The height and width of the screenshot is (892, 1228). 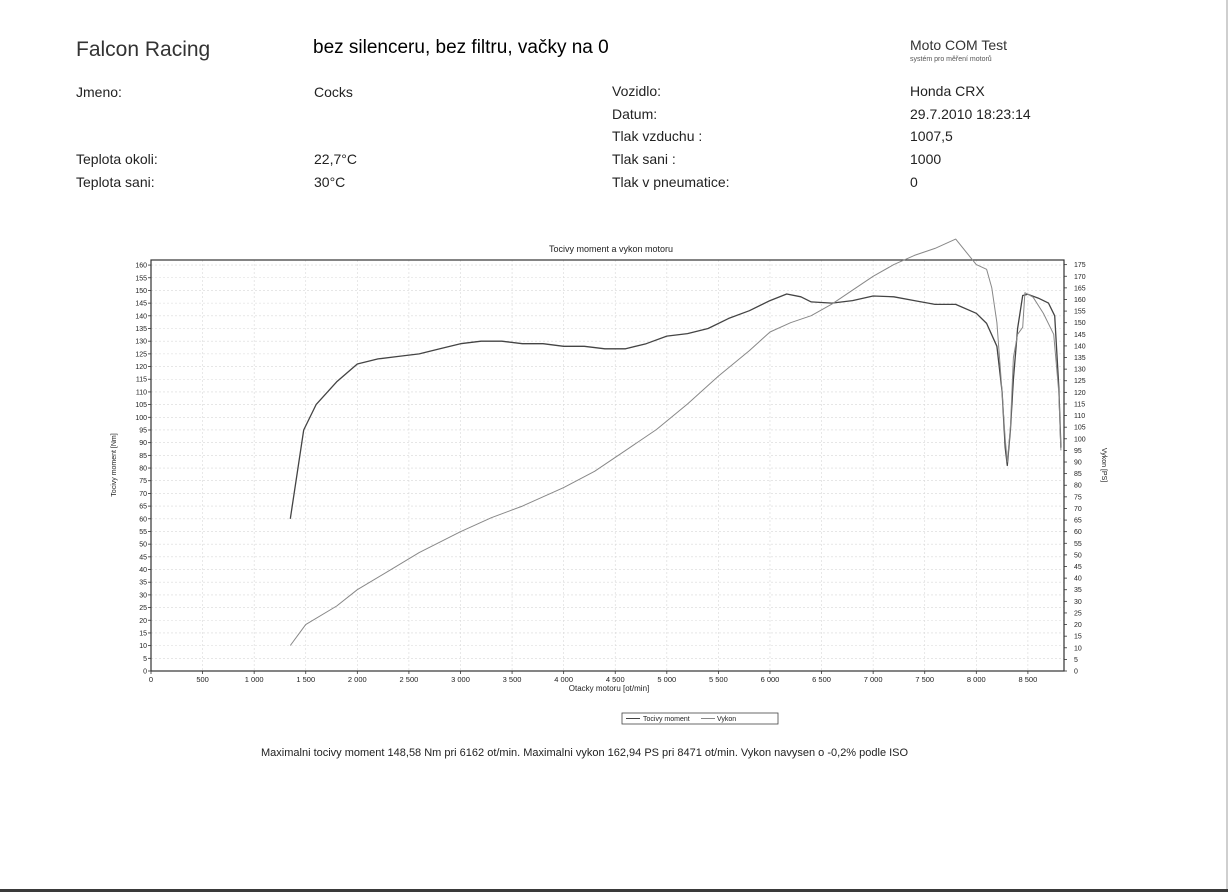 What do you see at coordinates (335, 159) in the screenshot?
I see `teplota-okoli-value: 22,7°C` at bounding box center [335, 159].